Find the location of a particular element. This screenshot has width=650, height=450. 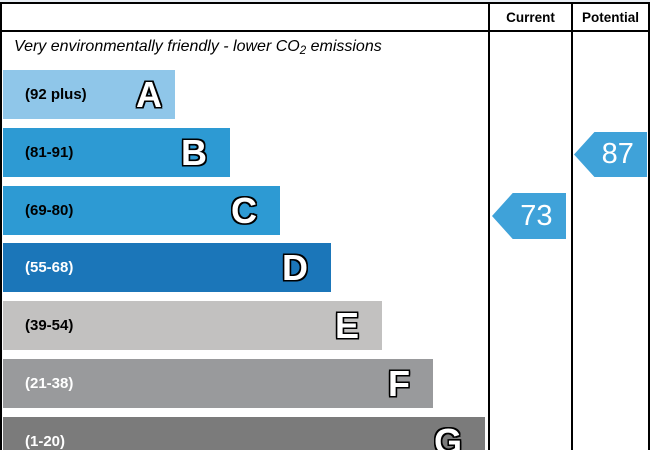

band-letter: C is located at coordinates (244, 210).